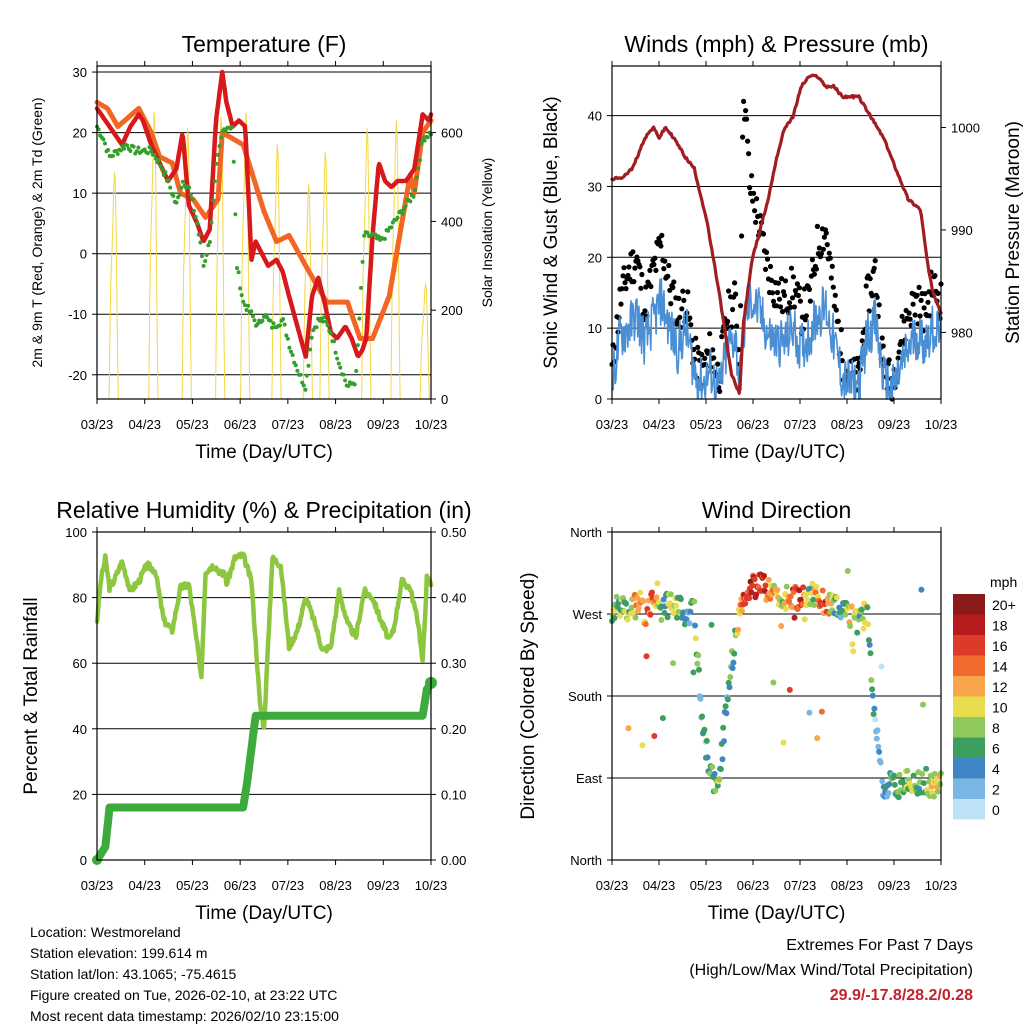 The image size is (1024, 1027). What do you see at coordinates (588, 614) in the screenshot?
I see `y-tick-label: West` at bounding box center [588, 614].